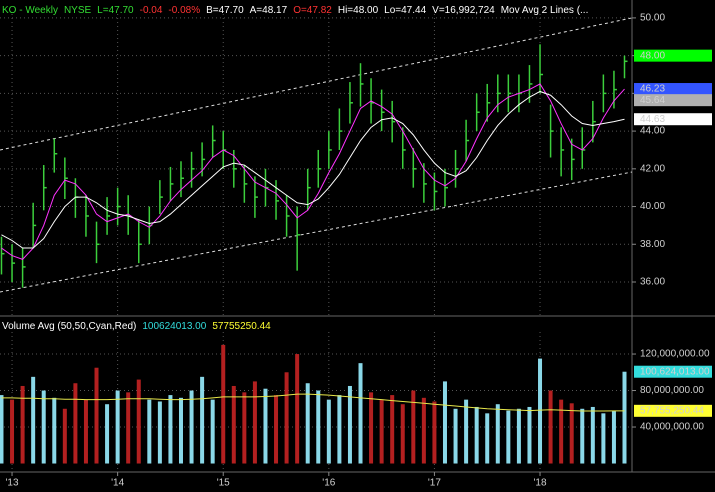 The width and height of the screenshot is (715, 492). Describe the element at coordinates (312, 10) in the screenshot. I see `header-item: O=47.82` at that location.